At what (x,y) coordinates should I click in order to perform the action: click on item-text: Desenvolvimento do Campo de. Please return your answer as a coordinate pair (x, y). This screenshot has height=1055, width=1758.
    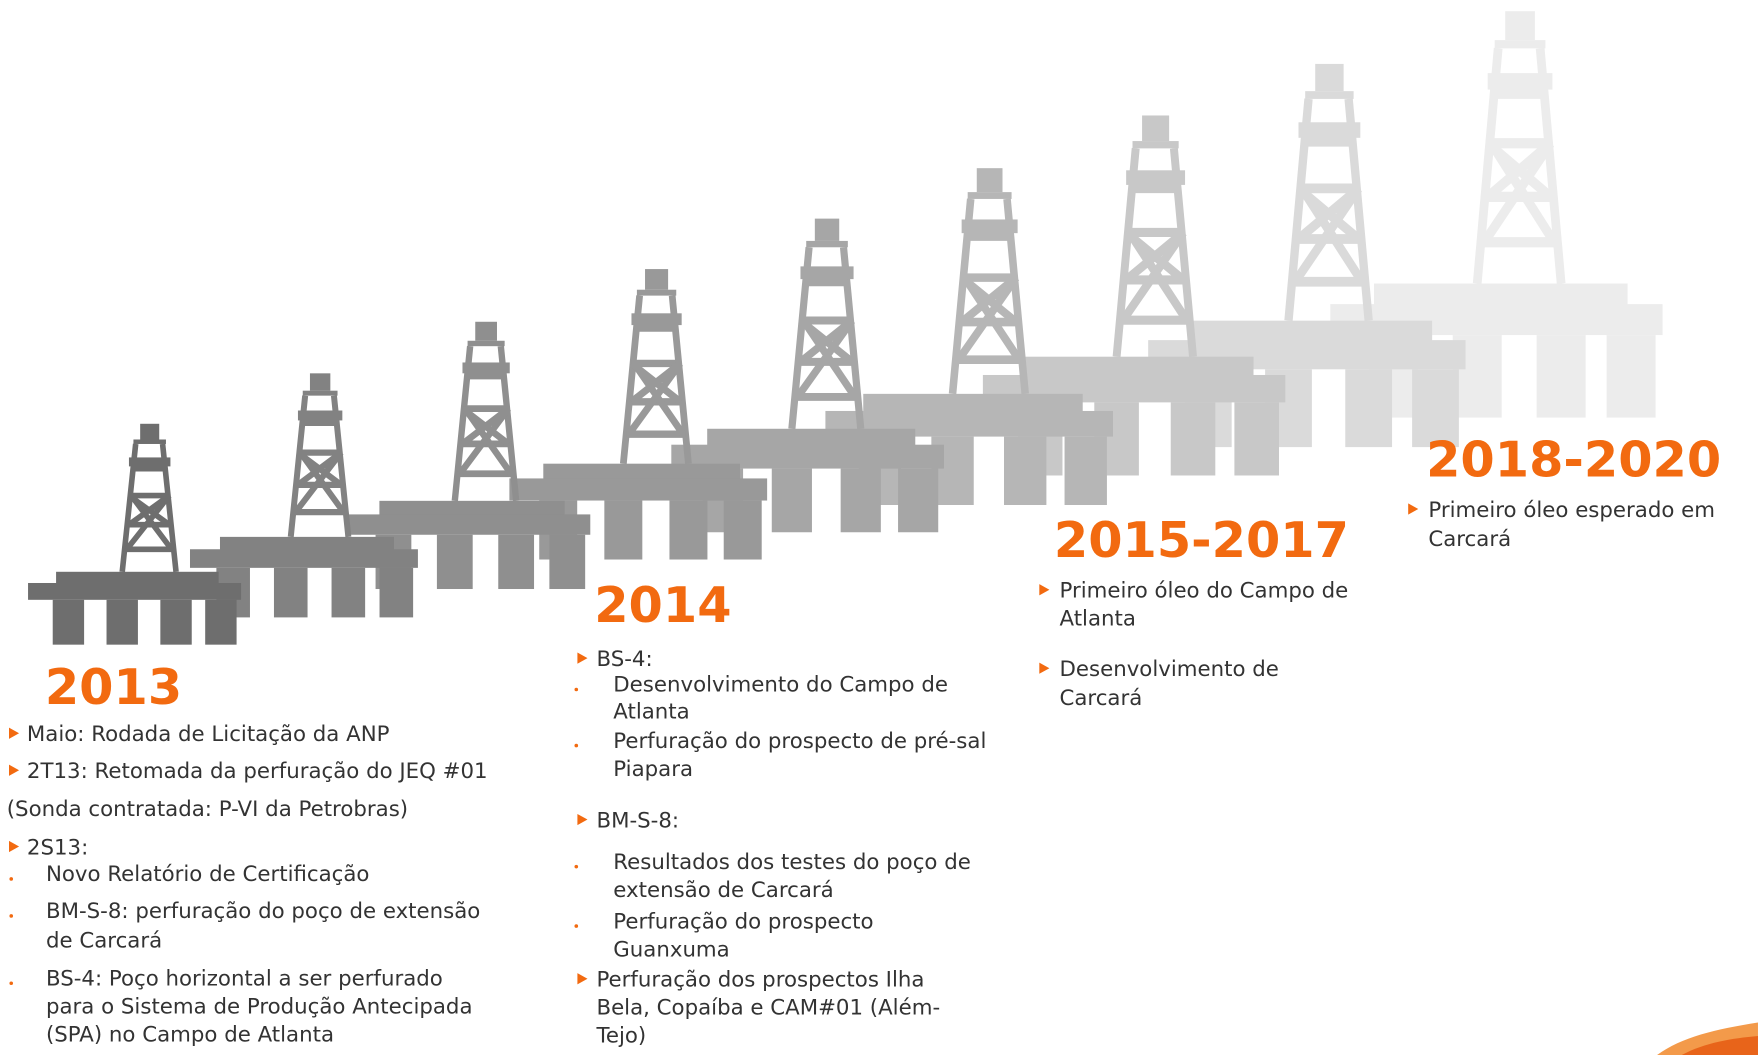
    Looking at the image, I should click on (780, 685).